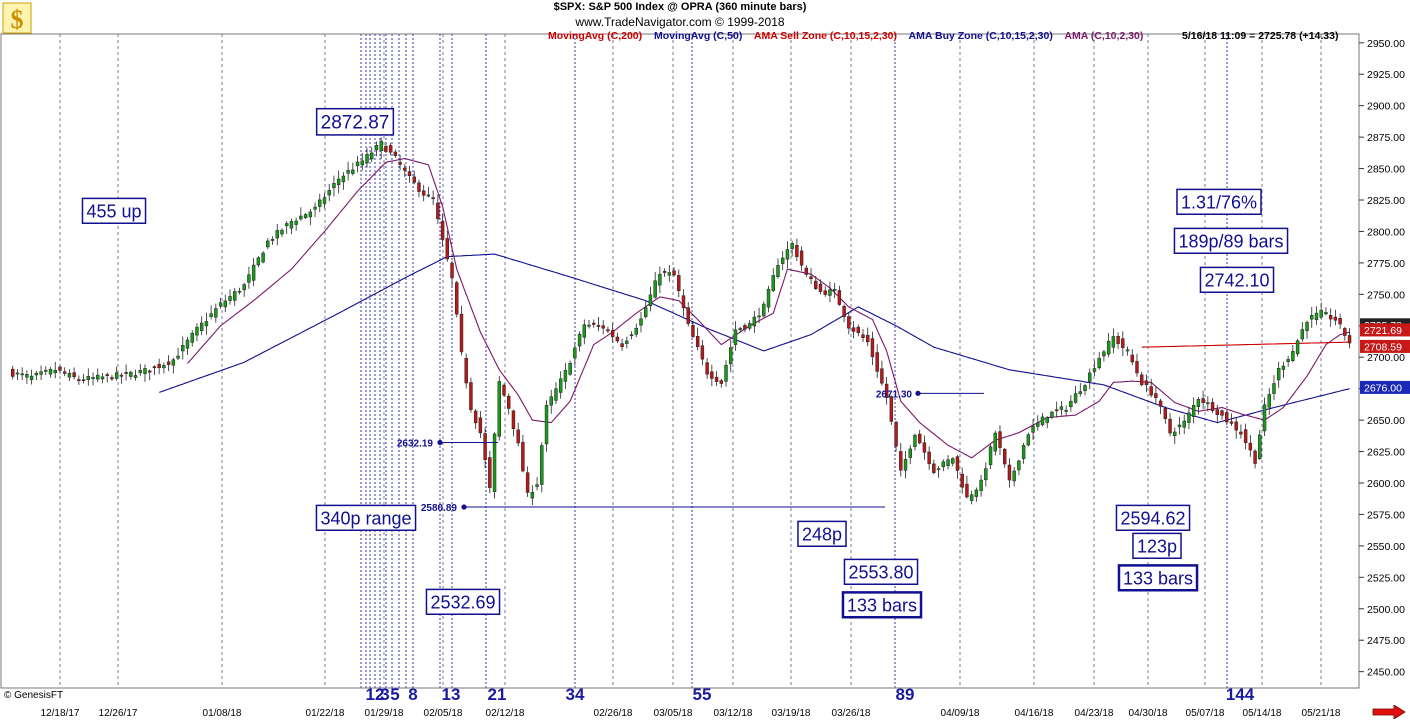 The image size is (1410, 724). Describe the element at coordinates (325, 713) in the screenshot. I see `x-tick-label: 01/22/18` at that location.